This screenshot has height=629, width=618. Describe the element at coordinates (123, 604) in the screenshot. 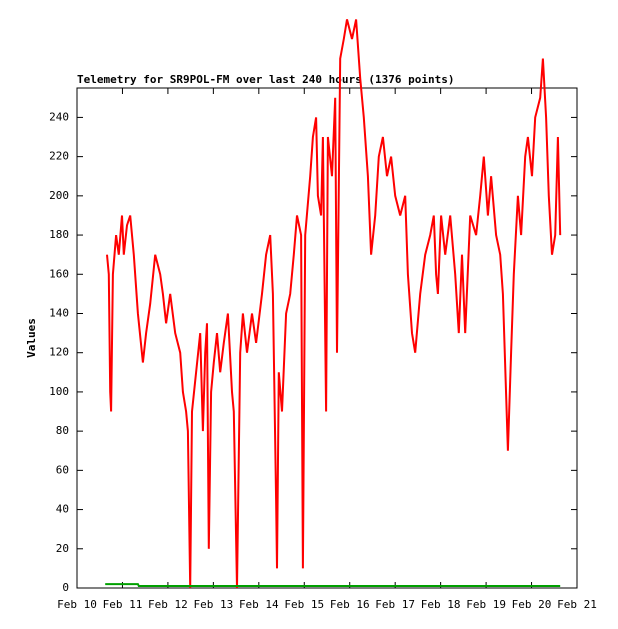

I see `x-tick-label: Feb 11` at that location.